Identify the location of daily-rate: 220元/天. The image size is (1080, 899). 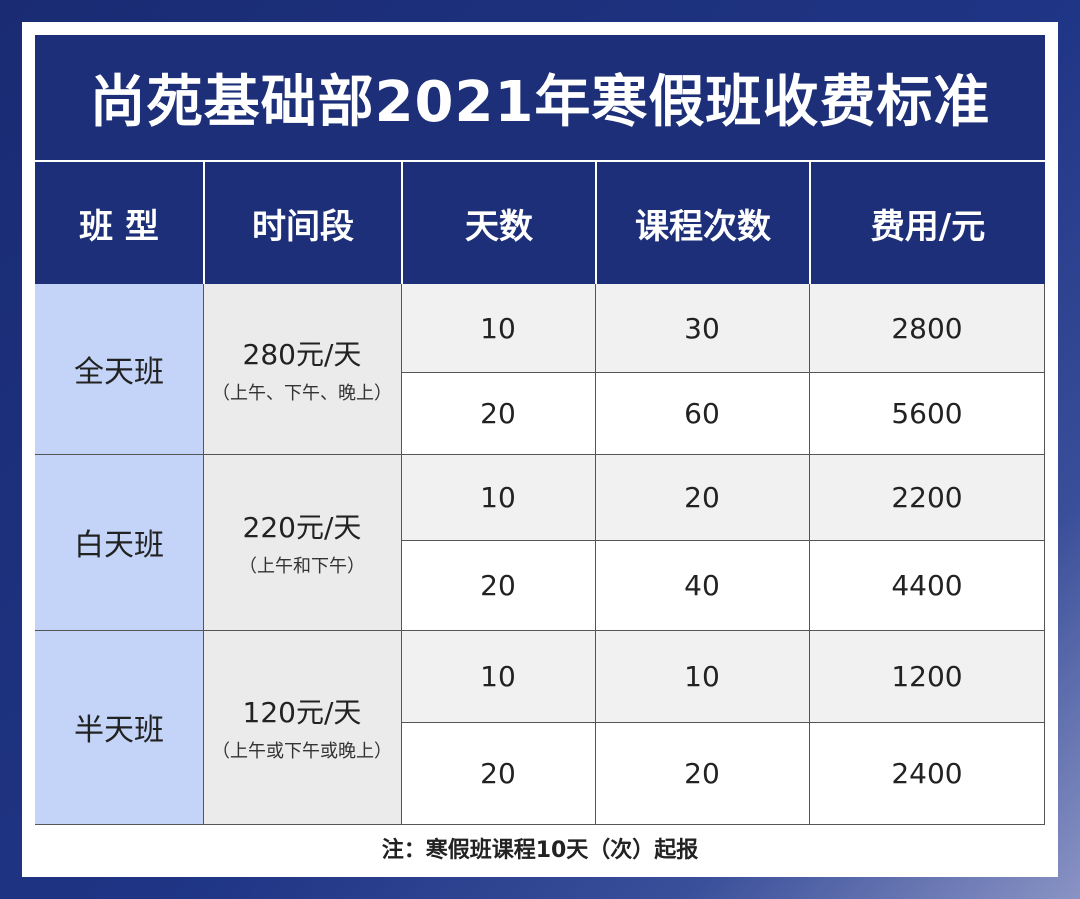
(302, 527).